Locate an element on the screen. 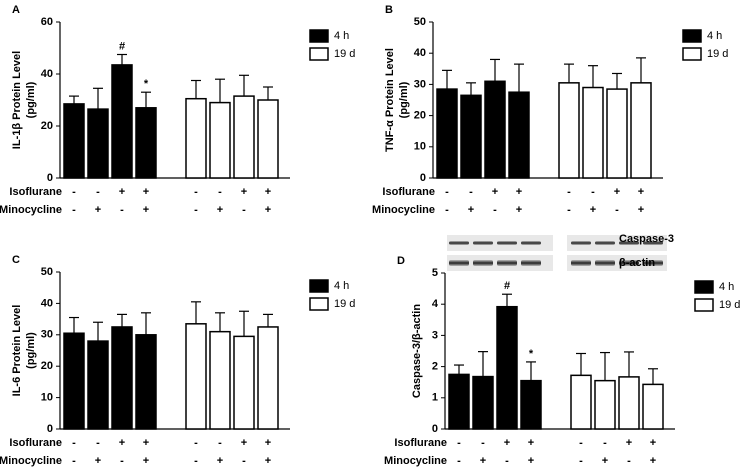  blot-label: β-actin is located at coordinates (637, 263).